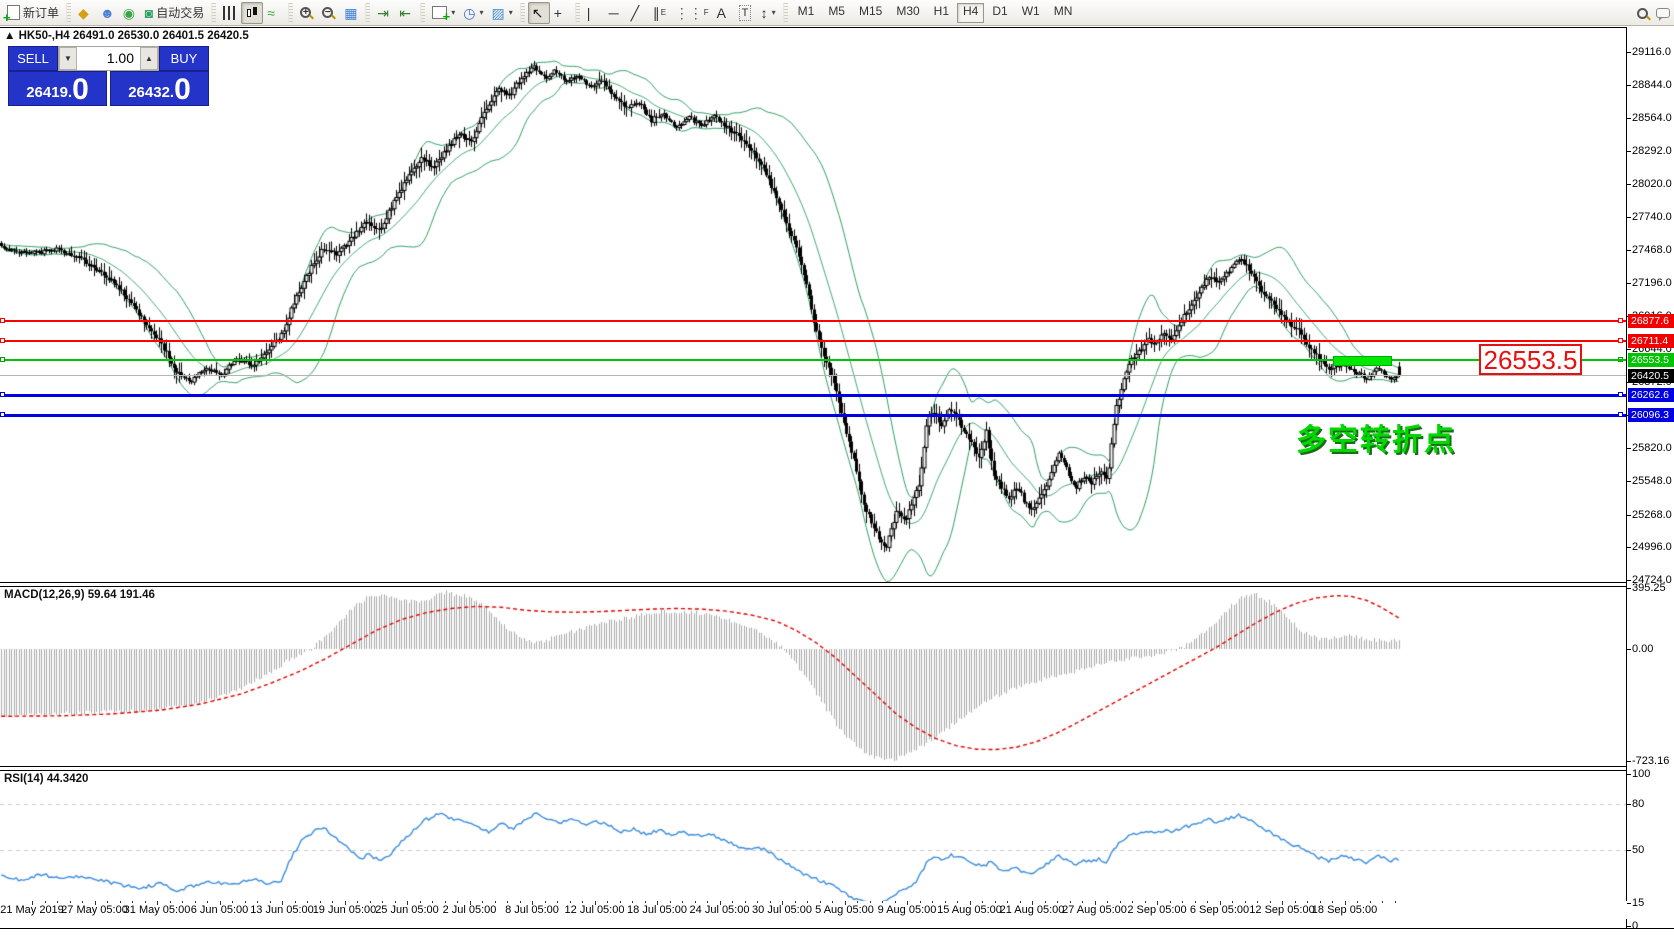  Describe the element at coordinates (1651, 321) in the screenshot. I see `price-marker-resistance: 26877.6` at that location.